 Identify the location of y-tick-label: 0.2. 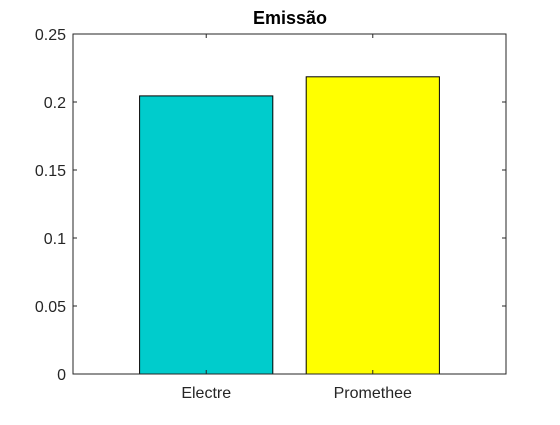
(55, 103).